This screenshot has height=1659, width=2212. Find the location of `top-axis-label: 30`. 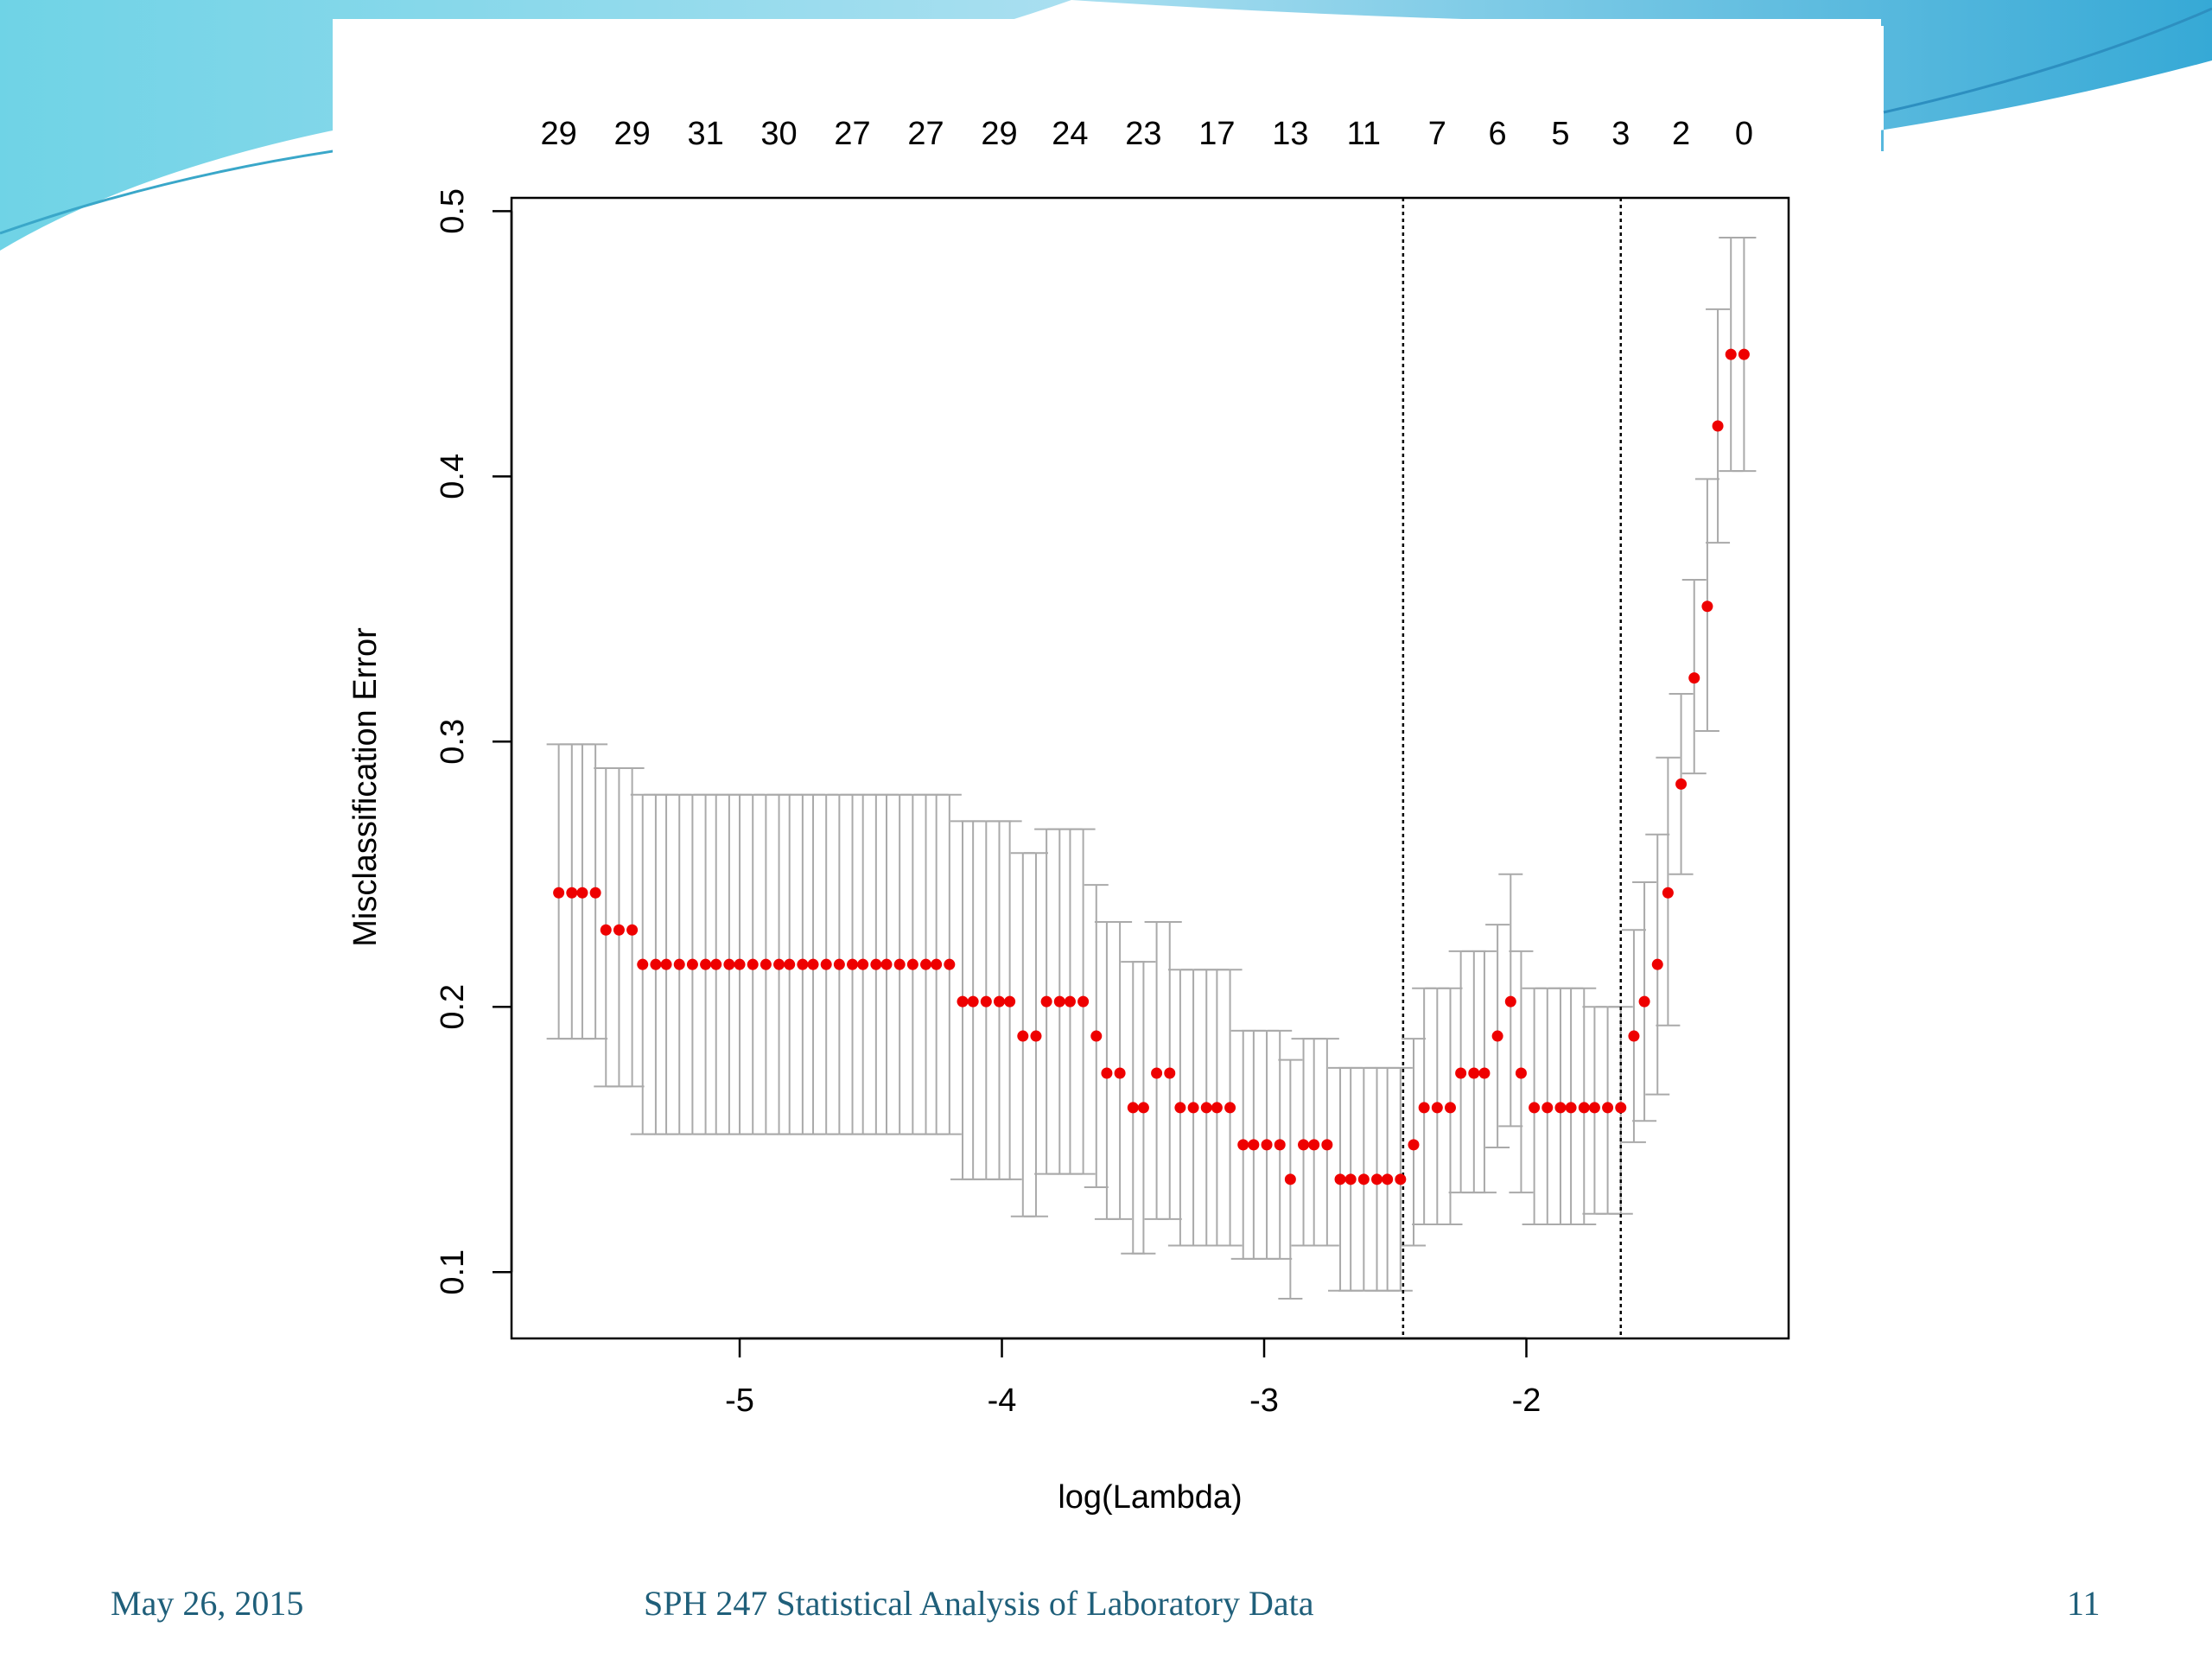

top-axis-label: 30 is located at coordinates (778, 134).